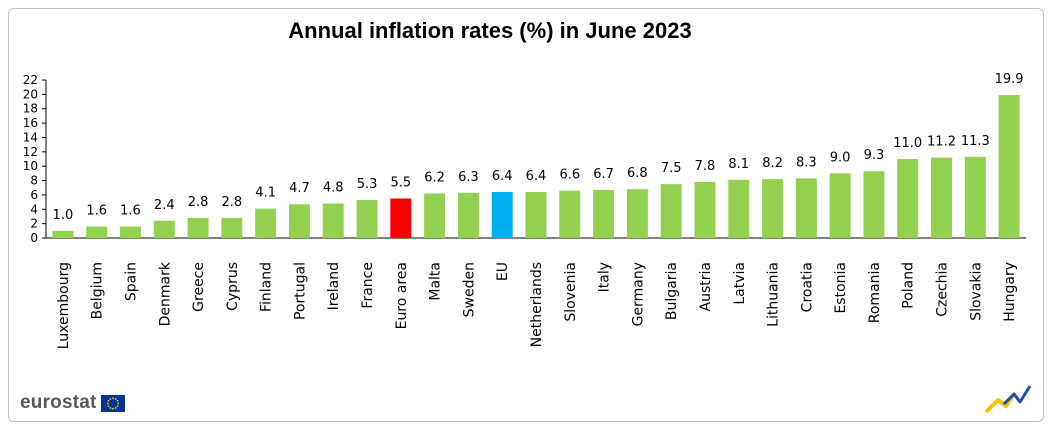 Image resolution: width=1054 pixels, height=431 pixels. I want to click on category-label: Bulgaria, so click(672, 291).